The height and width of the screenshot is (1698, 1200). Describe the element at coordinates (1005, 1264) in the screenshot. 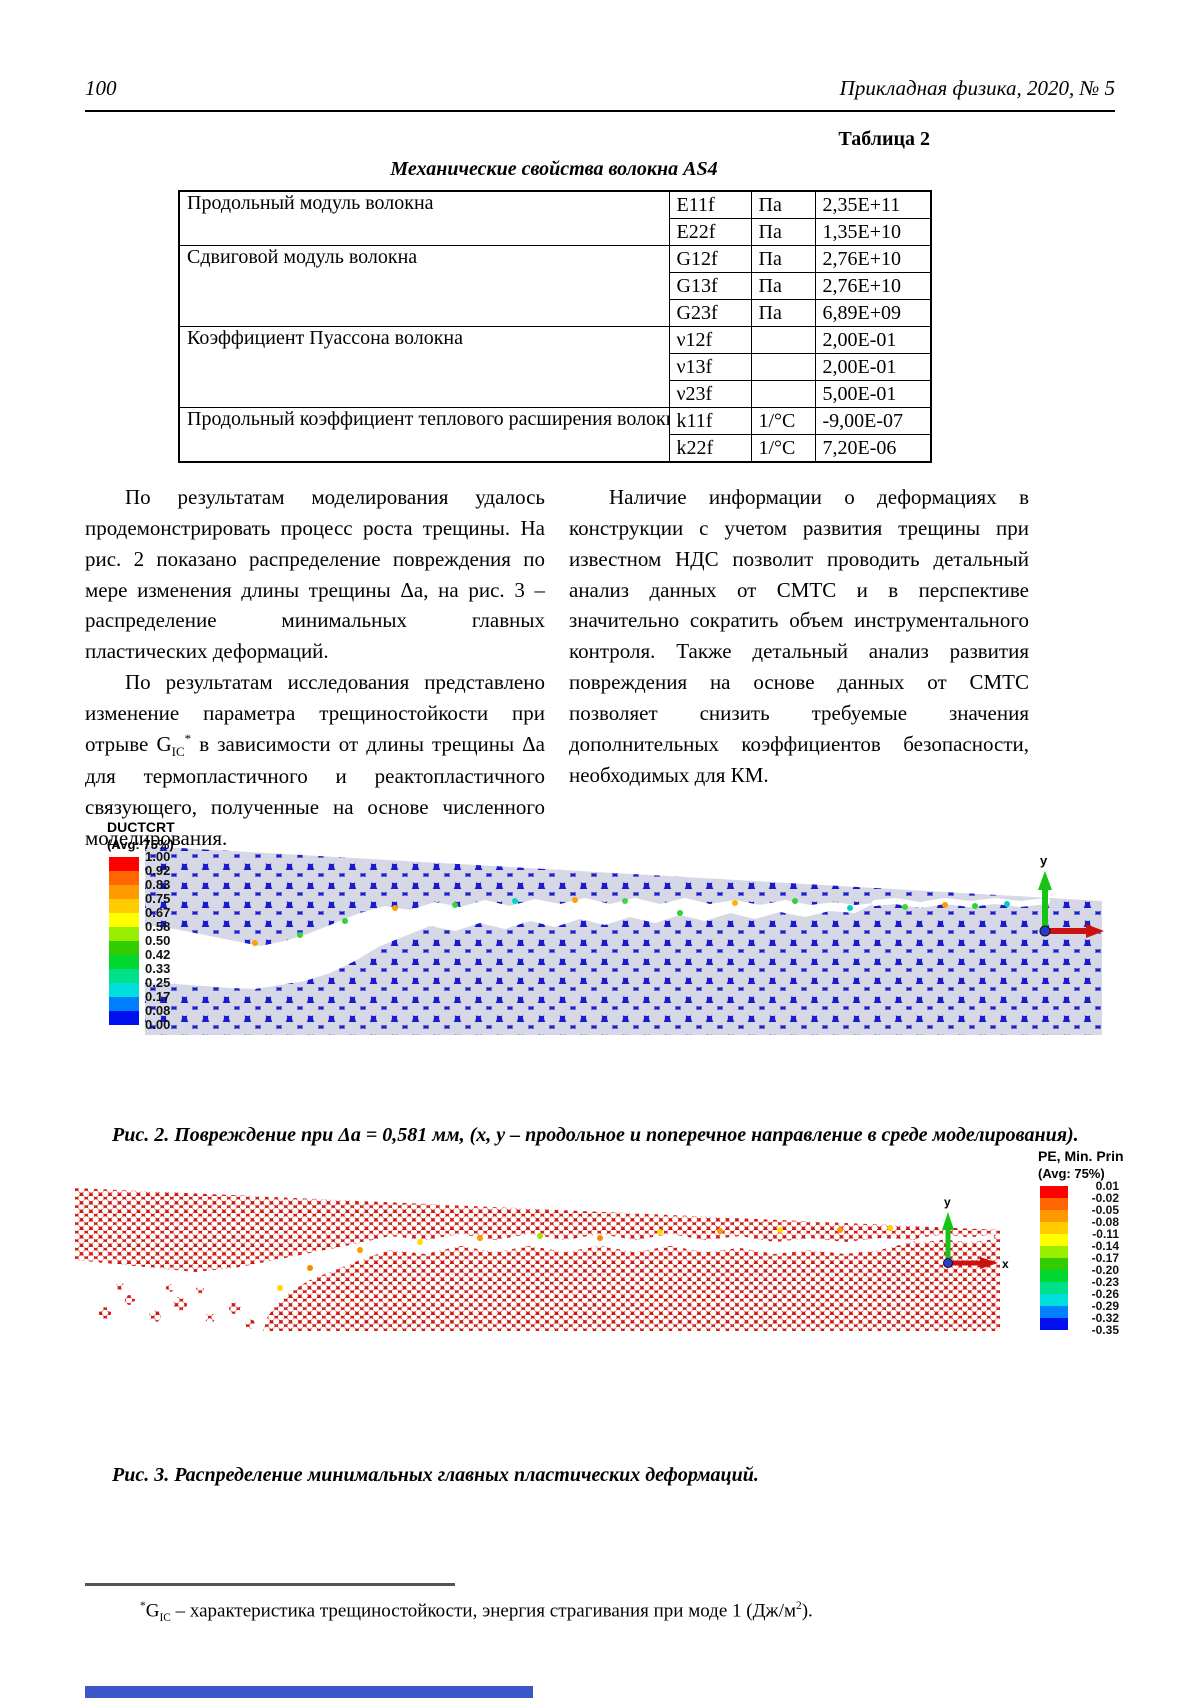

I see `x-axis-label: x` at that location.